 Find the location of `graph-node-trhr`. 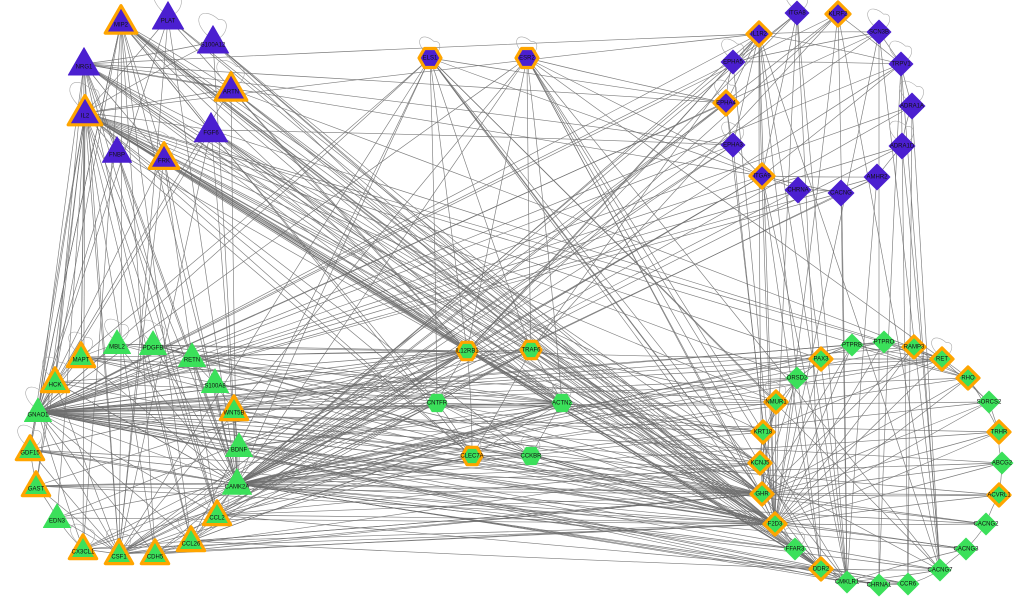

graph-node-trhr is located at coordinates (999, 432).